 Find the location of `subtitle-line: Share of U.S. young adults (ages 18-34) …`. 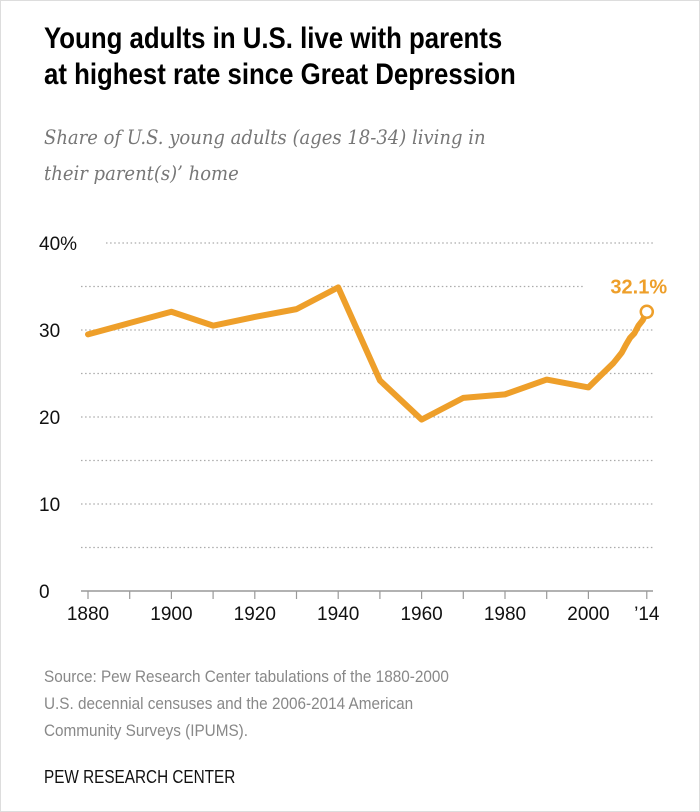

subtitle-line: Share of U.S. young adults (ages 18-34) … is located at coordinates (265, 137).